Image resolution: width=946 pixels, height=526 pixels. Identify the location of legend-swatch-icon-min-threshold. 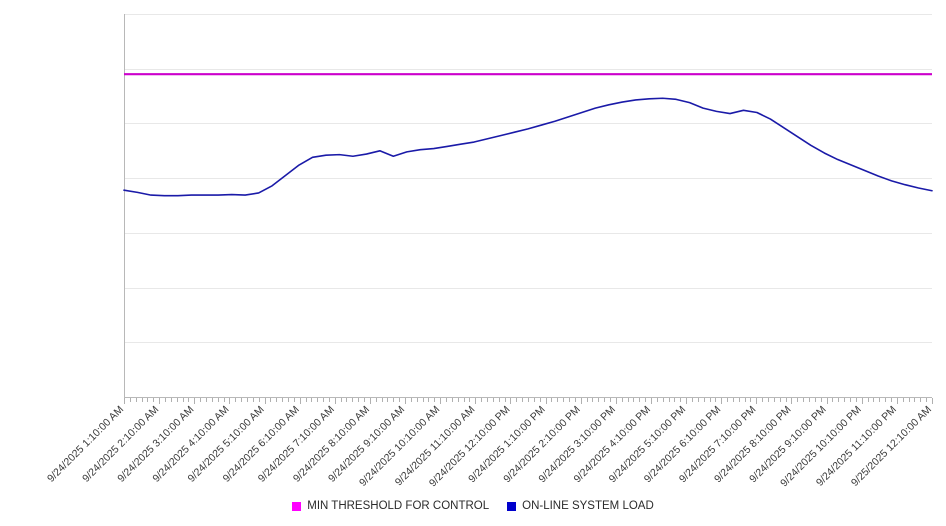
(297, 506).